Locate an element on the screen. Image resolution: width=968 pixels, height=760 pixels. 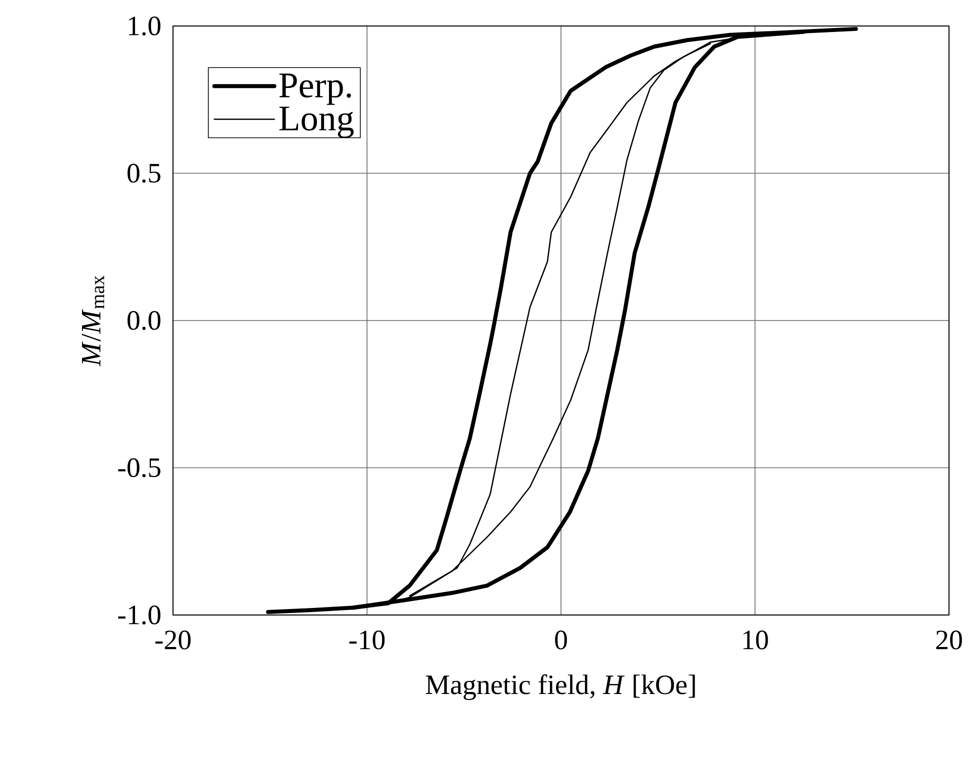
x-tick-label: 10 is located at coordinates (755, 640).